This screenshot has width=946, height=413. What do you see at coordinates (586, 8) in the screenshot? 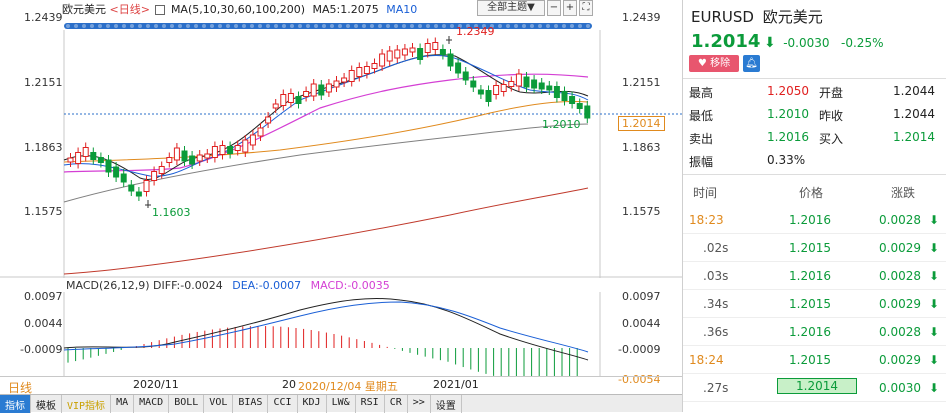
I see `expand-button: ⛶` at bounding box center [586, 8].